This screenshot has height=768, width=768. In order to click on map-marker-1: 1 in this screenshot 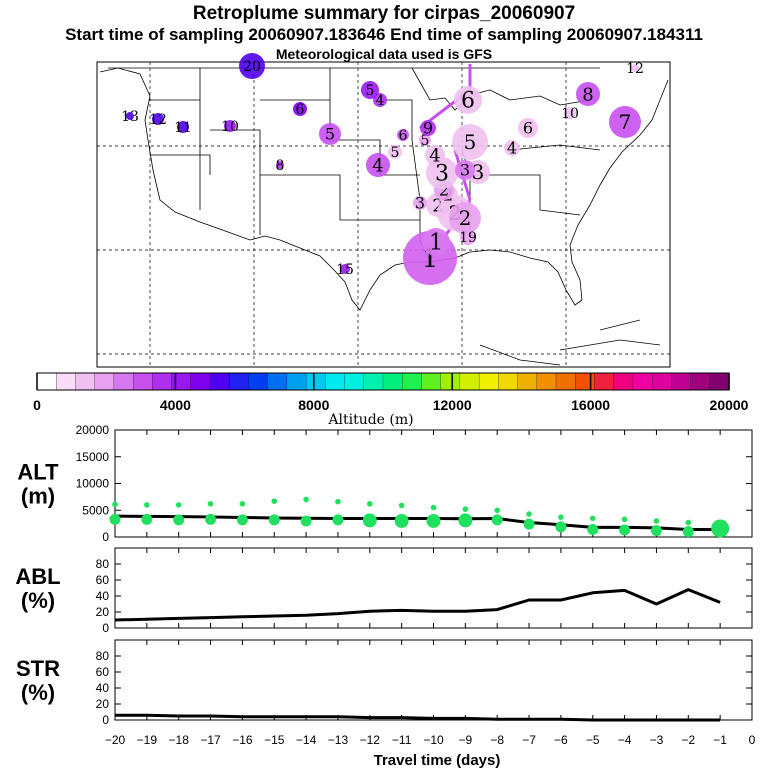, I will do `click(436, 242)`.